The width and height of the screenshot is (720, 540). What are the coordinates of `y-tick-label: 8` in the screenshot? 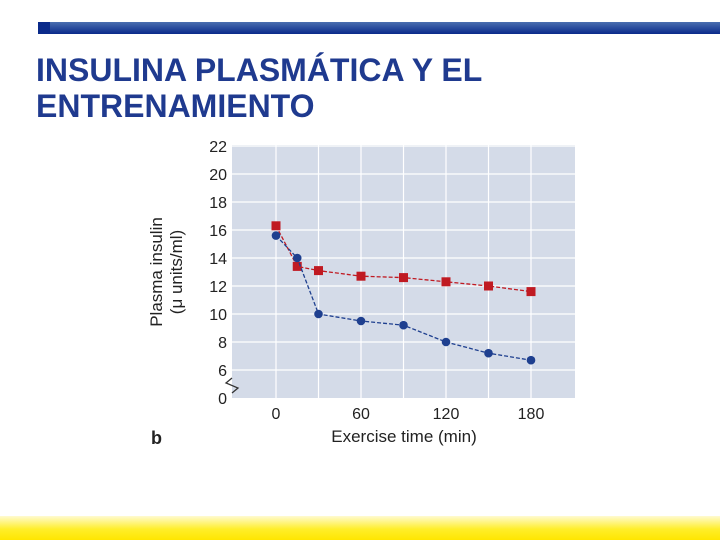 It's located at (222, 343).